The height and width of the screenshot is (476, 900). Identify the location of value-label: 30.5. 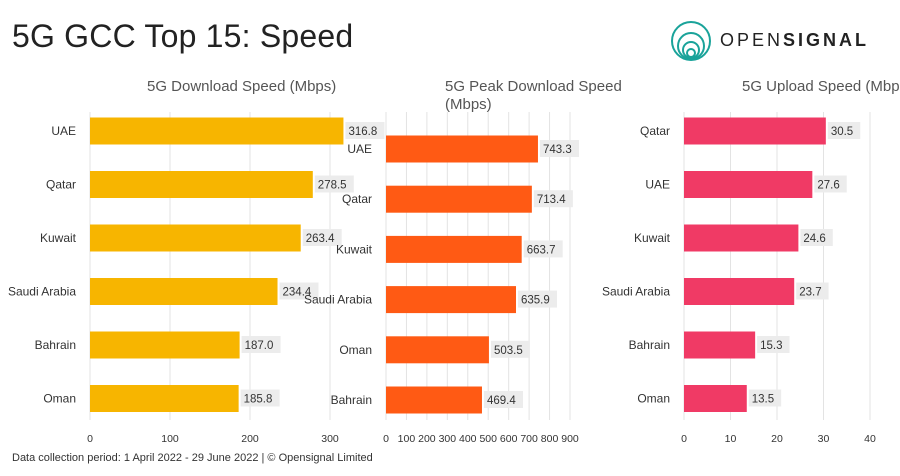
(842, 132).